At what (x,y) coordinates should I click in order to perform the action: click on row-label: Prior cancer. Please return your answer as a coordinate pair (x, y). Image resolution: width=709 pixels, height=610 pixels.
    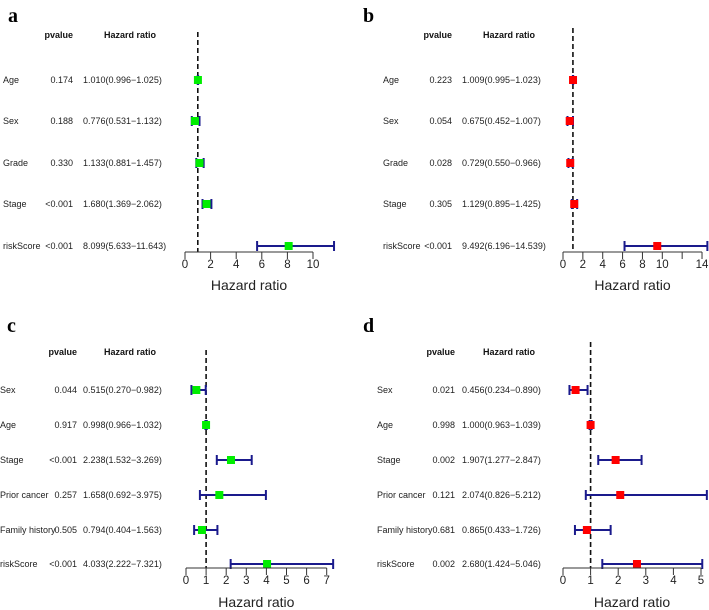
    Looking at the image, I should click on (401, 495).